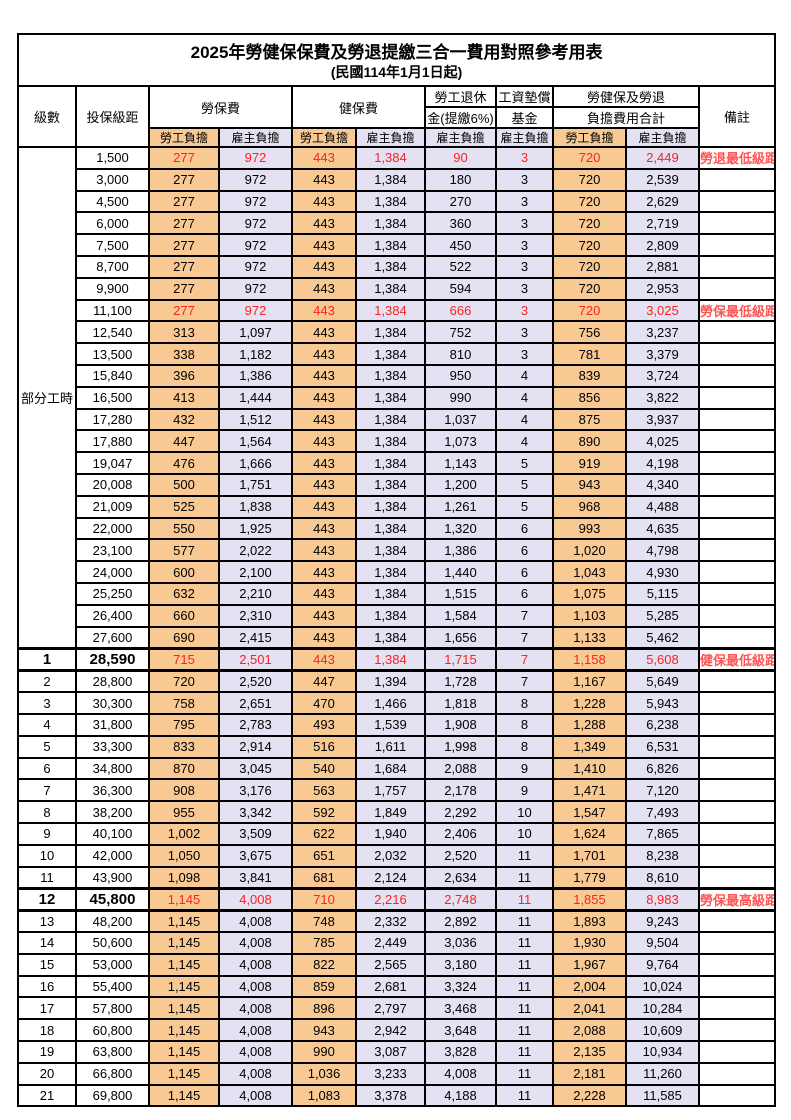 The image size is (791, 1120). What do you see at coordinates (662, 790) in the screenshot?
I see `cell-total-employer: 7,120` at bounding box center [662, 790].